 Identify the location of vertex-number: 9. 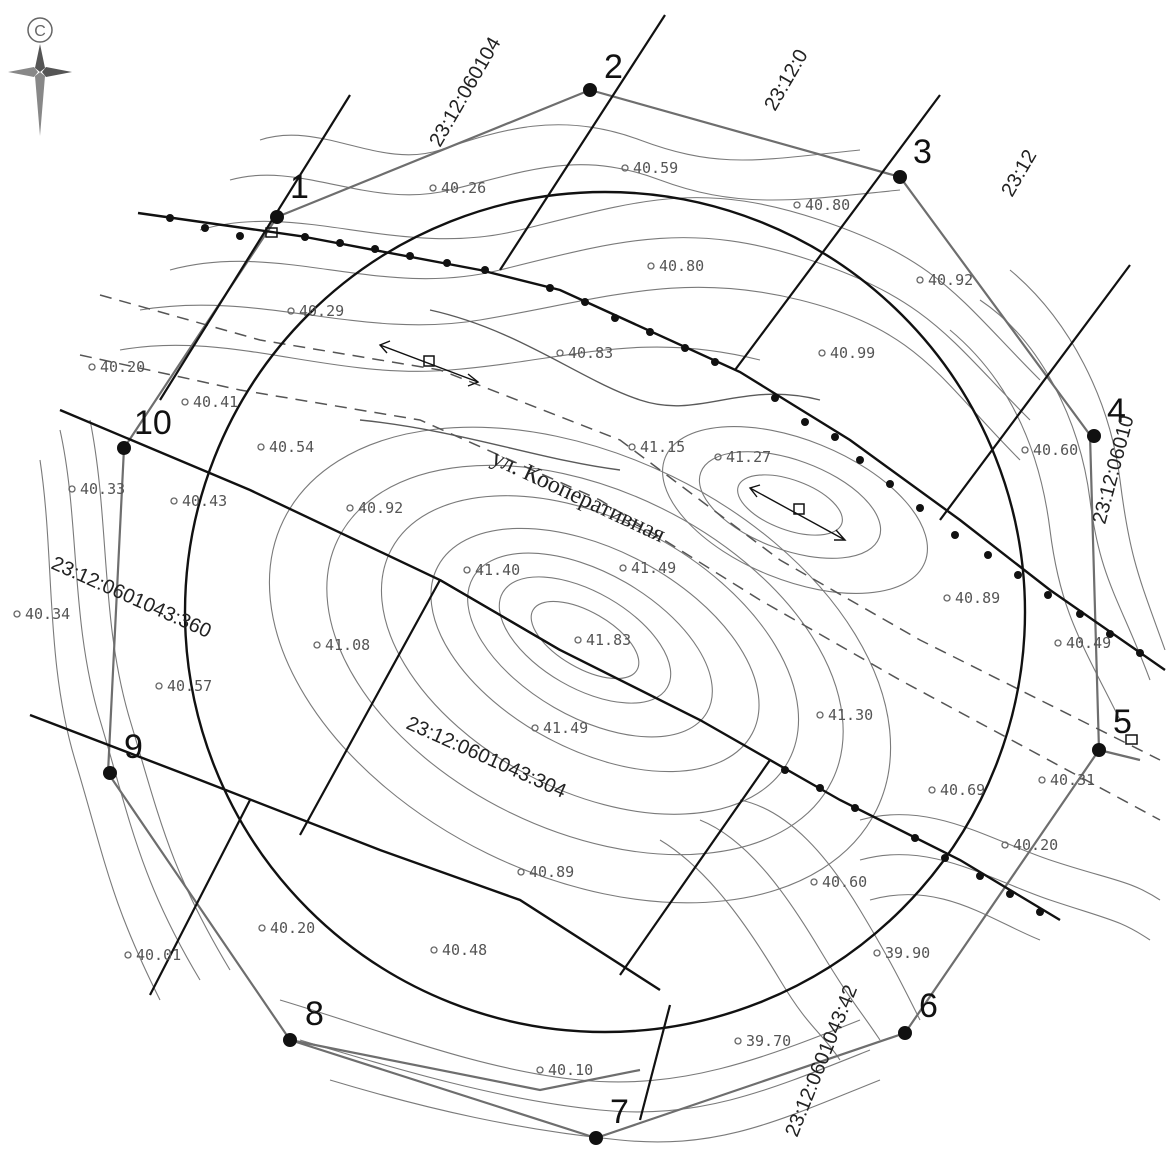
(133, 747).